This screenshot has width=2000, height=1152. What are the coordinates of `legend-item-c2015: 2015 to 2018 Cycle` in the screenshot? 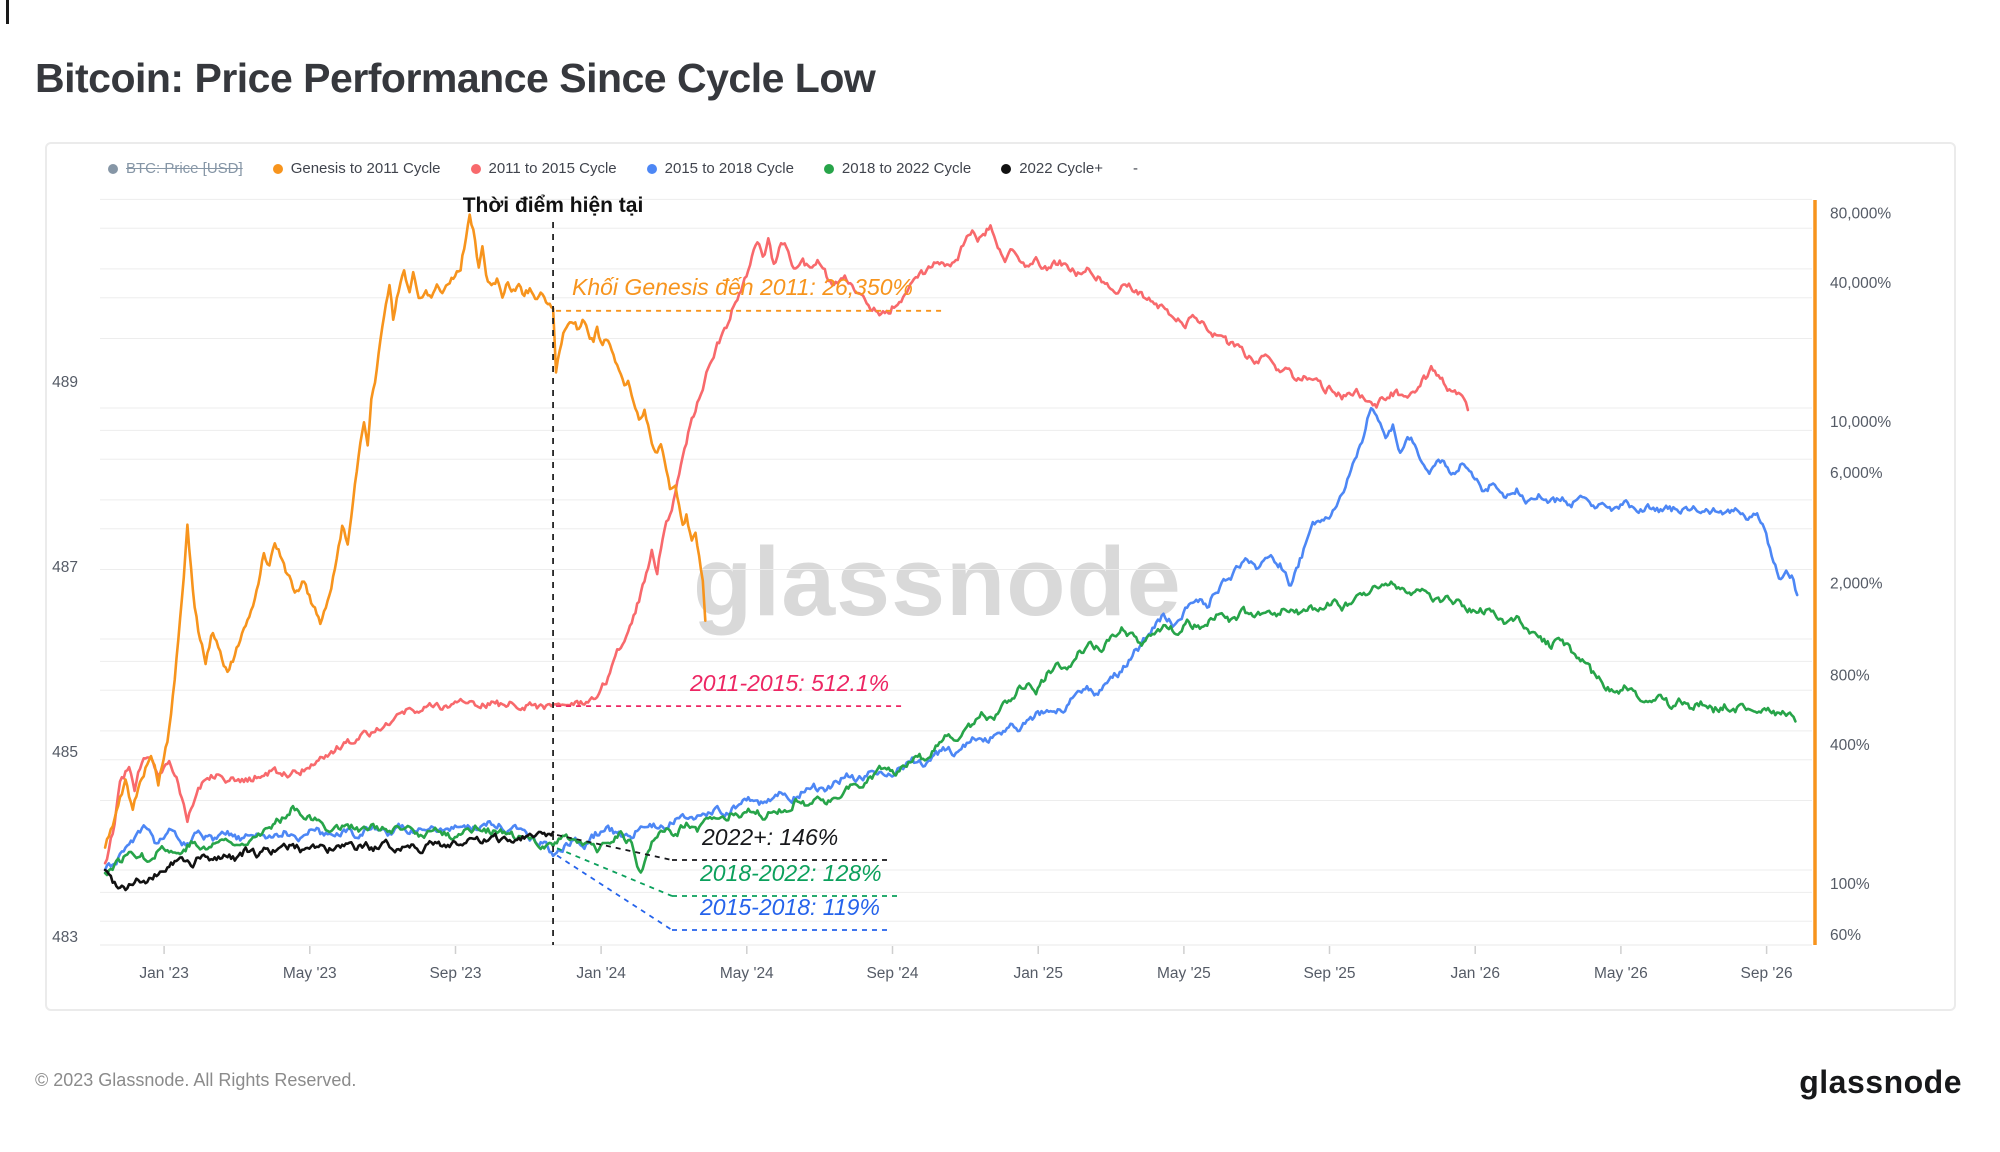 It's located at (720, 168).